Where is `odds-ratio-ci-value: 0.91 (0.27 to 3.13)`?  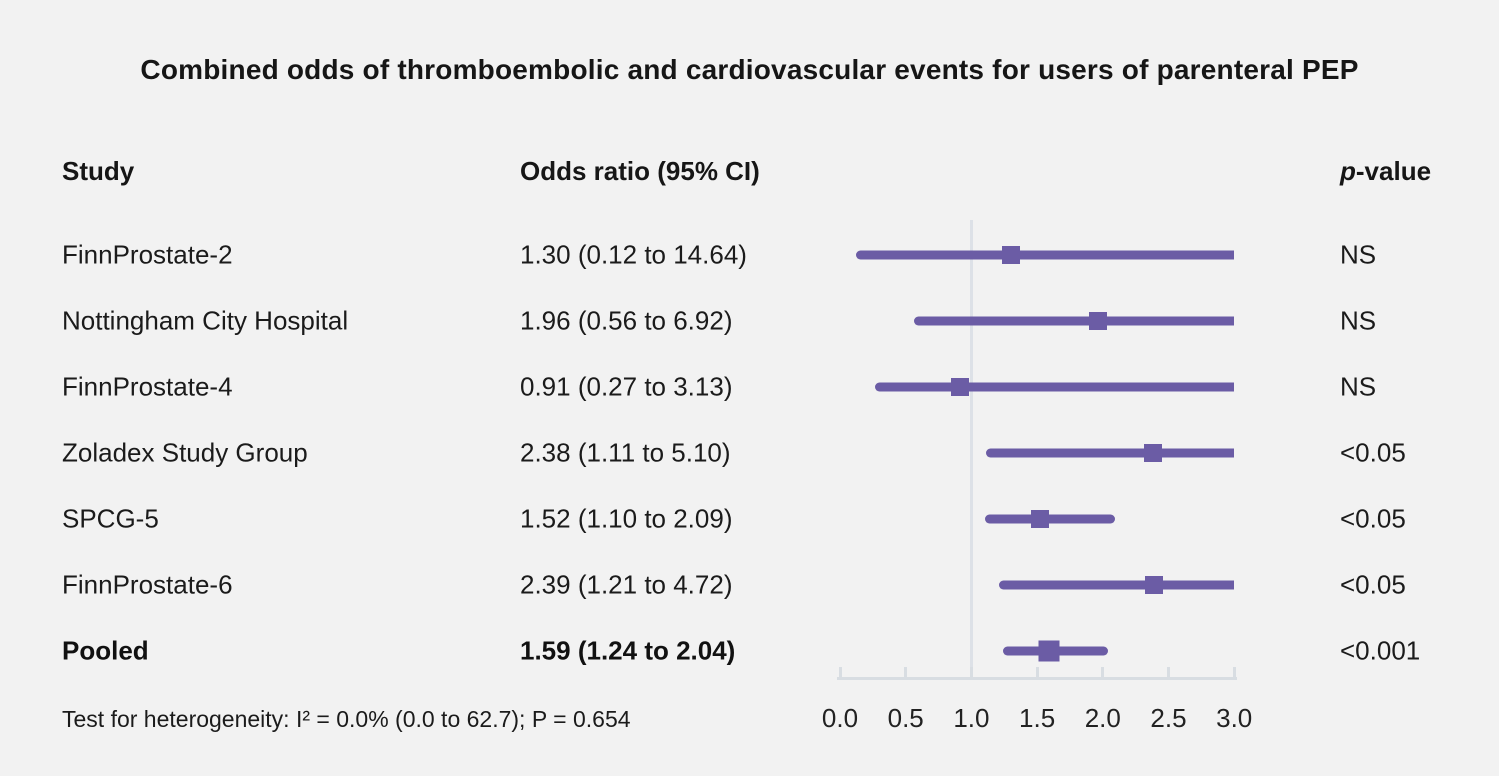 odds-ratio-ci-value: 0.91 (0.27 to 3.13) is located at coordinates (626, 386).